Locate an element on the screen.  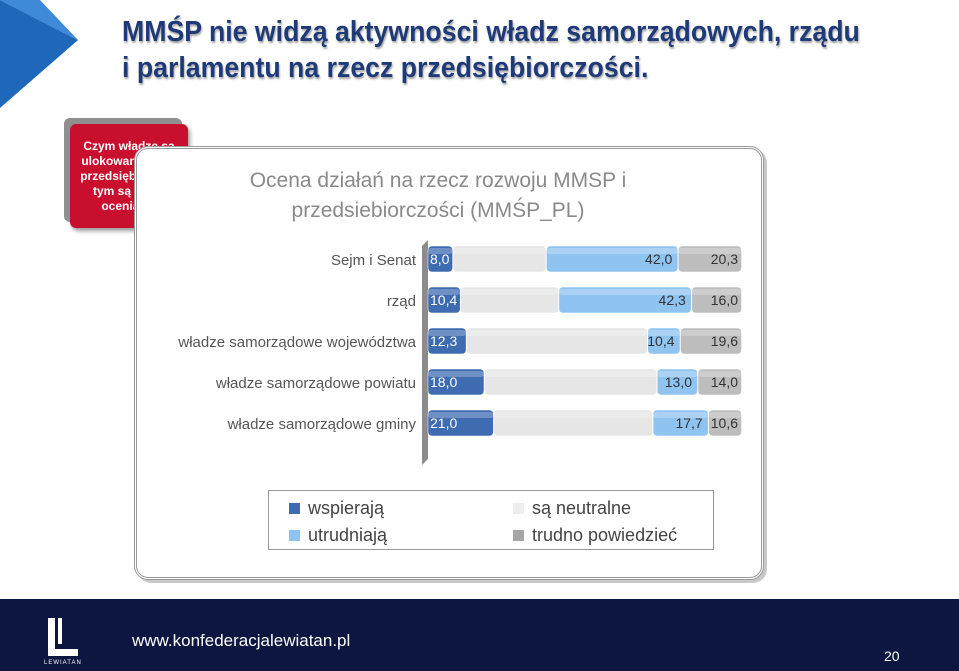
lewiatan-logo-icon is located at coordinates (63, 637).